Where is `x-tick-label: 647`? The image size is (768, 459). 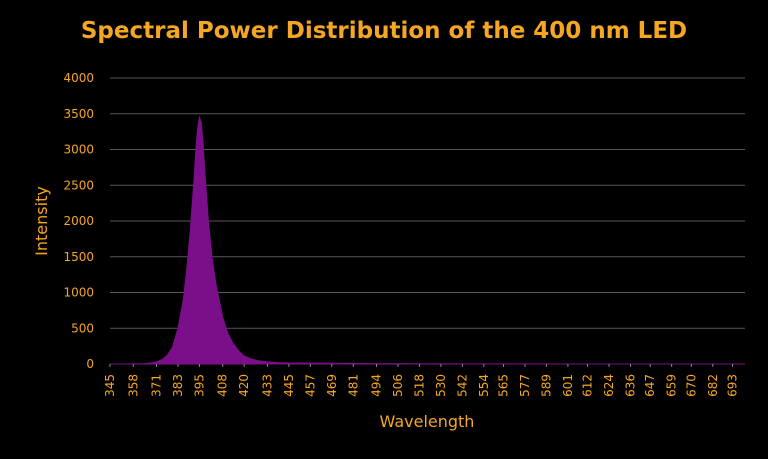 x-tick-label: 647 is located at coordinates (650, 385).